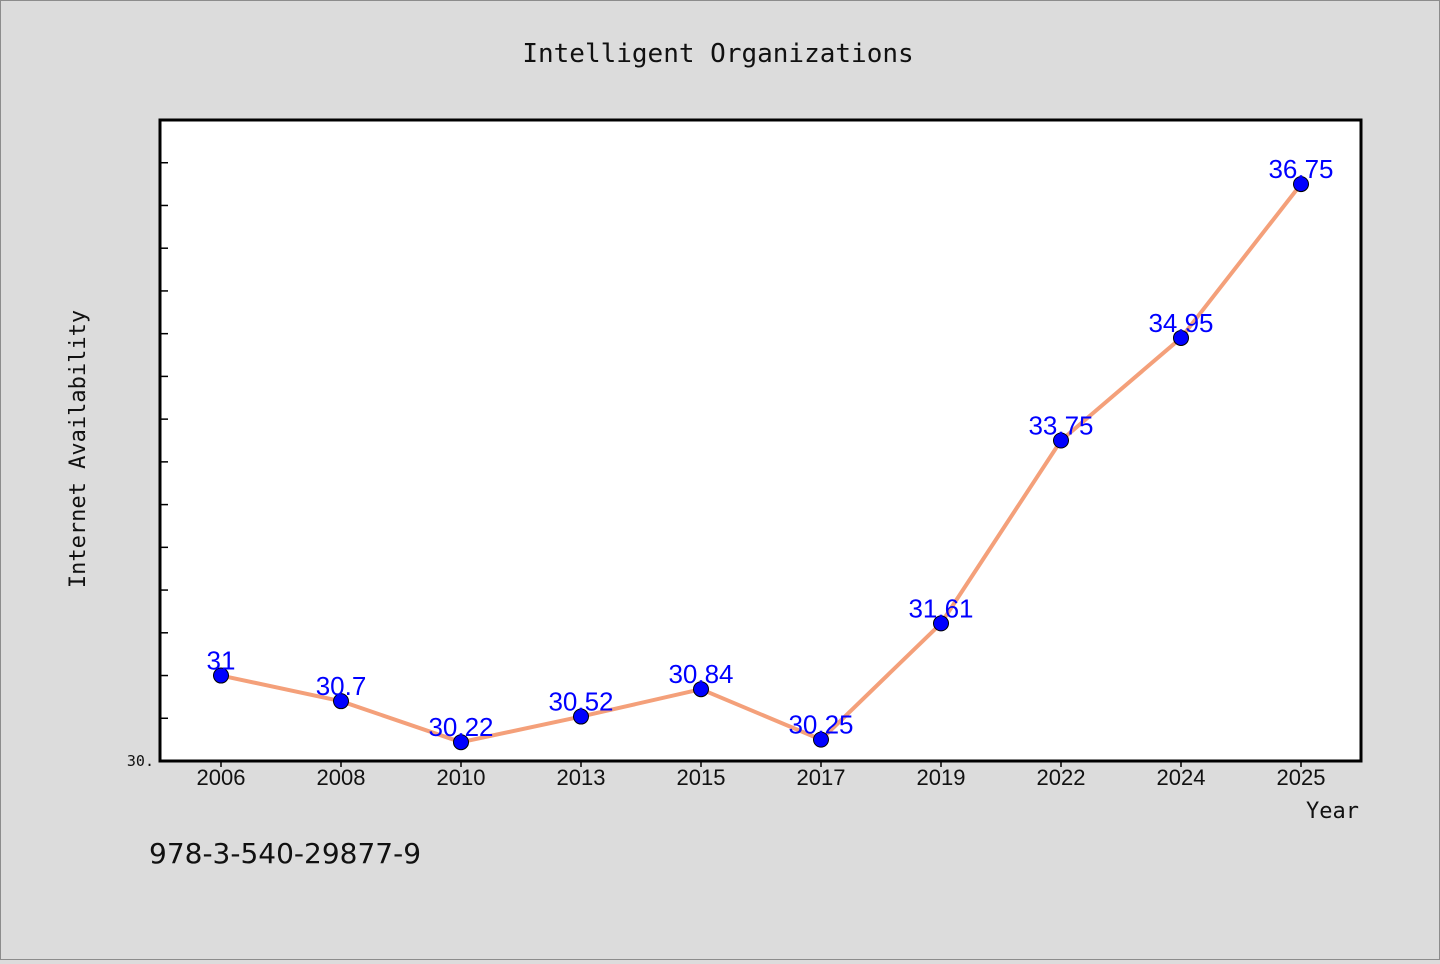 This screenshot has height=964, width=1440. What do you see at coordinates (140, 761) in the screenshot?
I see `y-tick-label: 30.` at bounding box center [140, 761].